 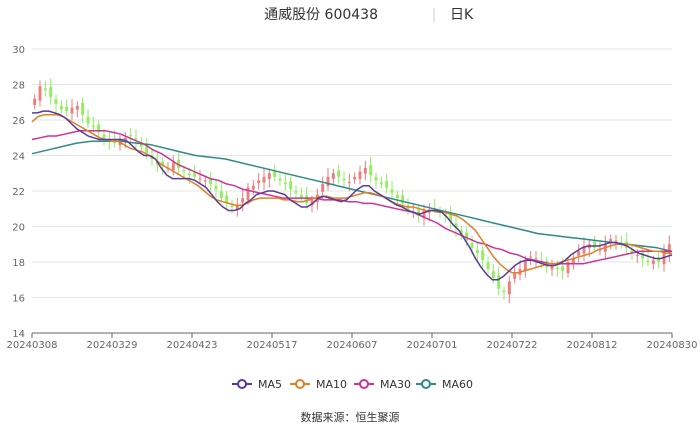 What do you see at coordinates (462, 15) in the screenshot?
I see `period-label: 日K` at bounding box center [462, 15].